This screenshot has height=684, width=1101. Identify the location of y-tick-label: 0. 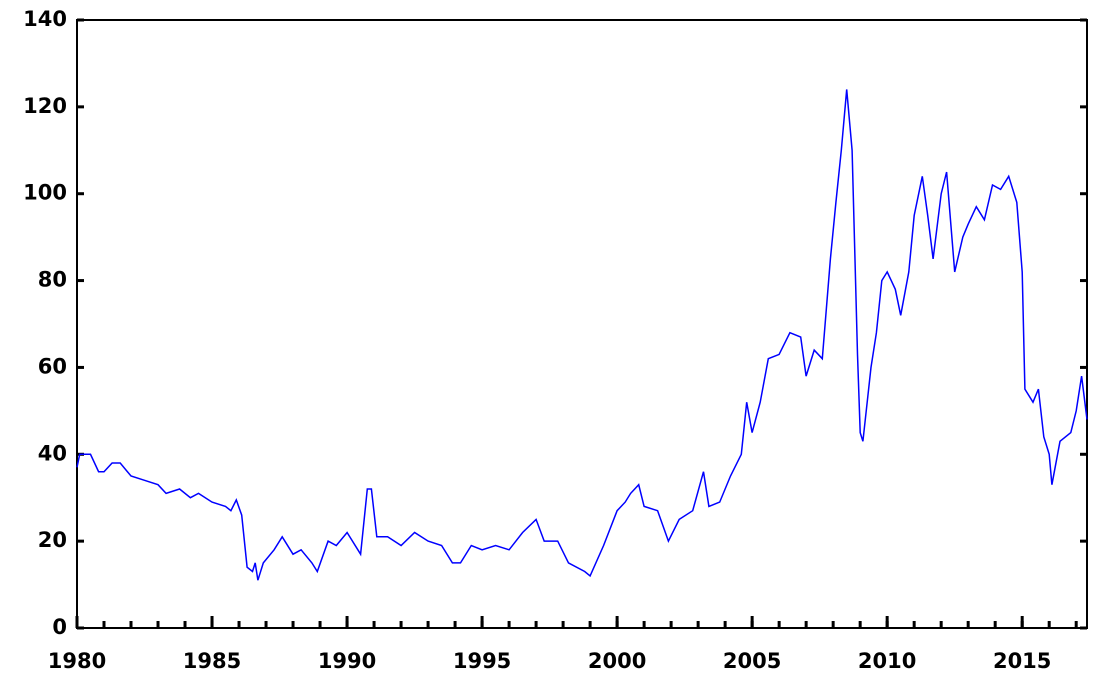
(59, 627).